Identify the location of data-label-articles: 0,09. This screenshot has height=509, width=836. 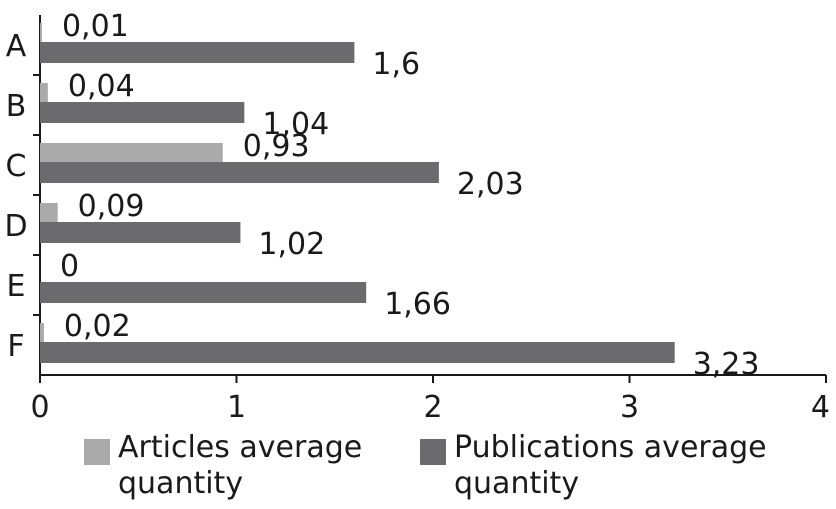
(111, 206).